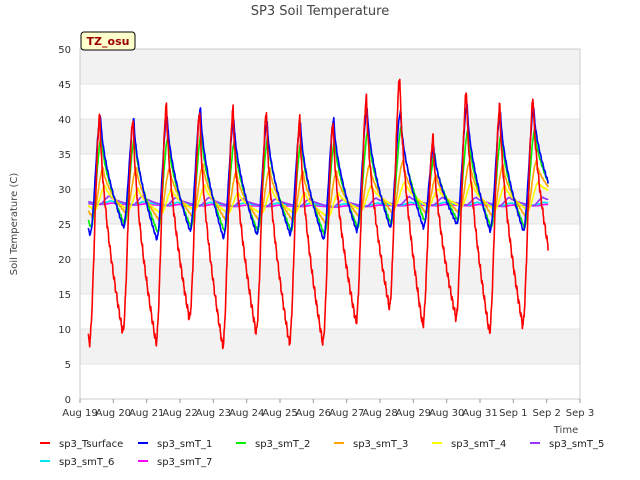 The height and width of the screenshot is (480, 640). I want to click on x-tick-label: Aug 30, so click(446, 413).